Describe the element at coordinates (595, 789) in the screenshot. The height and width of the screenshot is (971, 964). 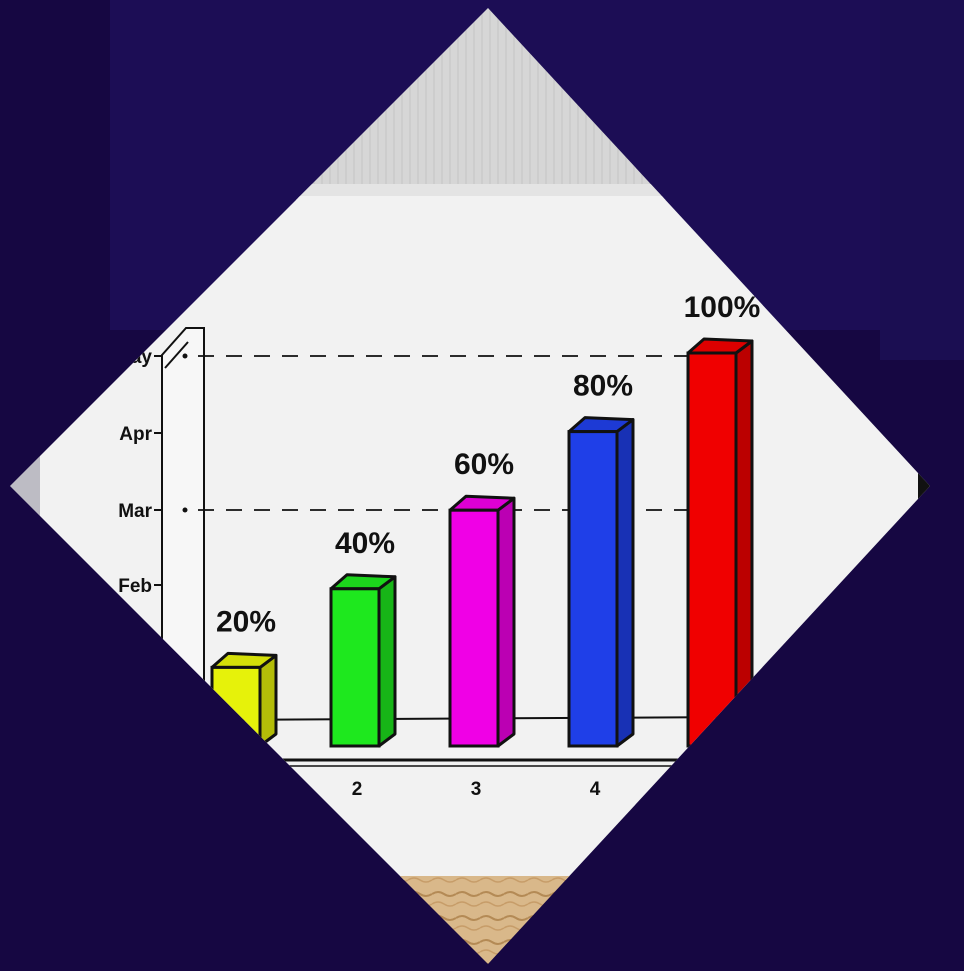
I see `x-tick-label-4: 4` at that location.